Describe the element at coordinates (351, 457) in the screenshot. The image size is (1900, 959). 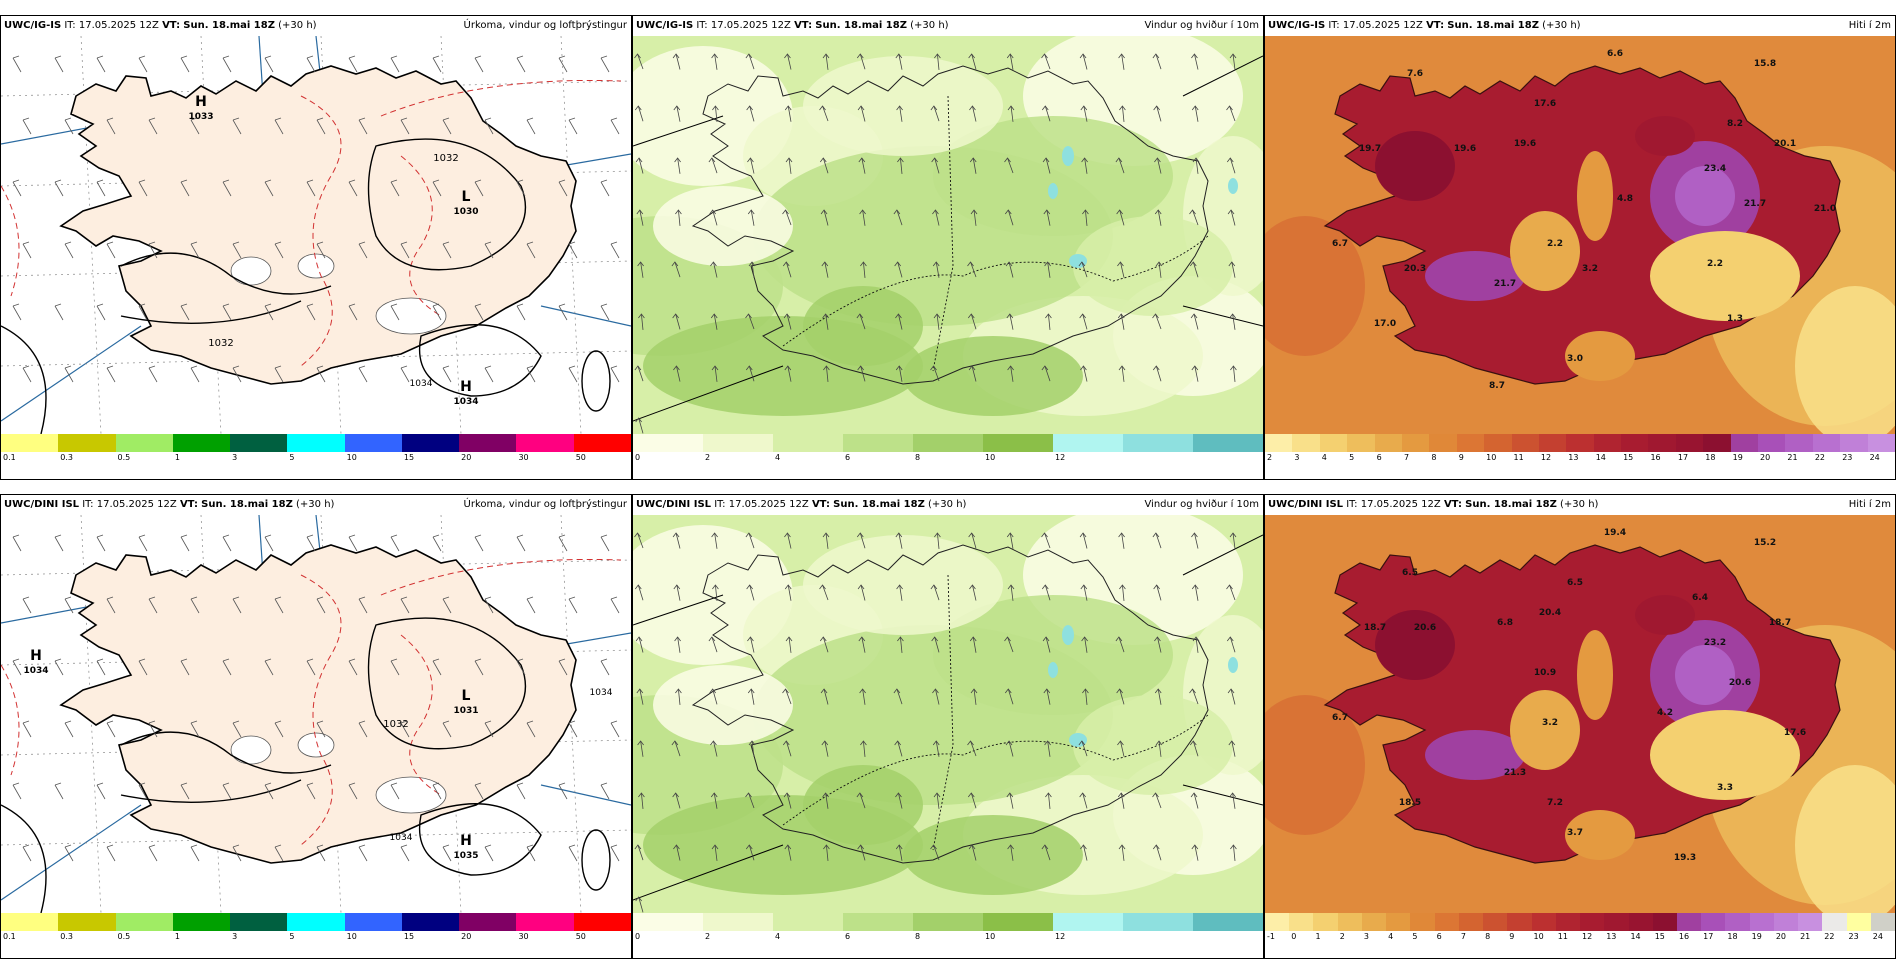
I see `colorbar-tick-label: 10` at that location.